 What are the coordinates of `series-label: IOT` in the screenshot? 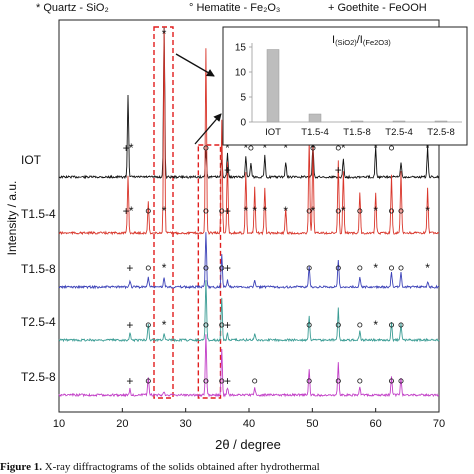 It's located at (31, 160).